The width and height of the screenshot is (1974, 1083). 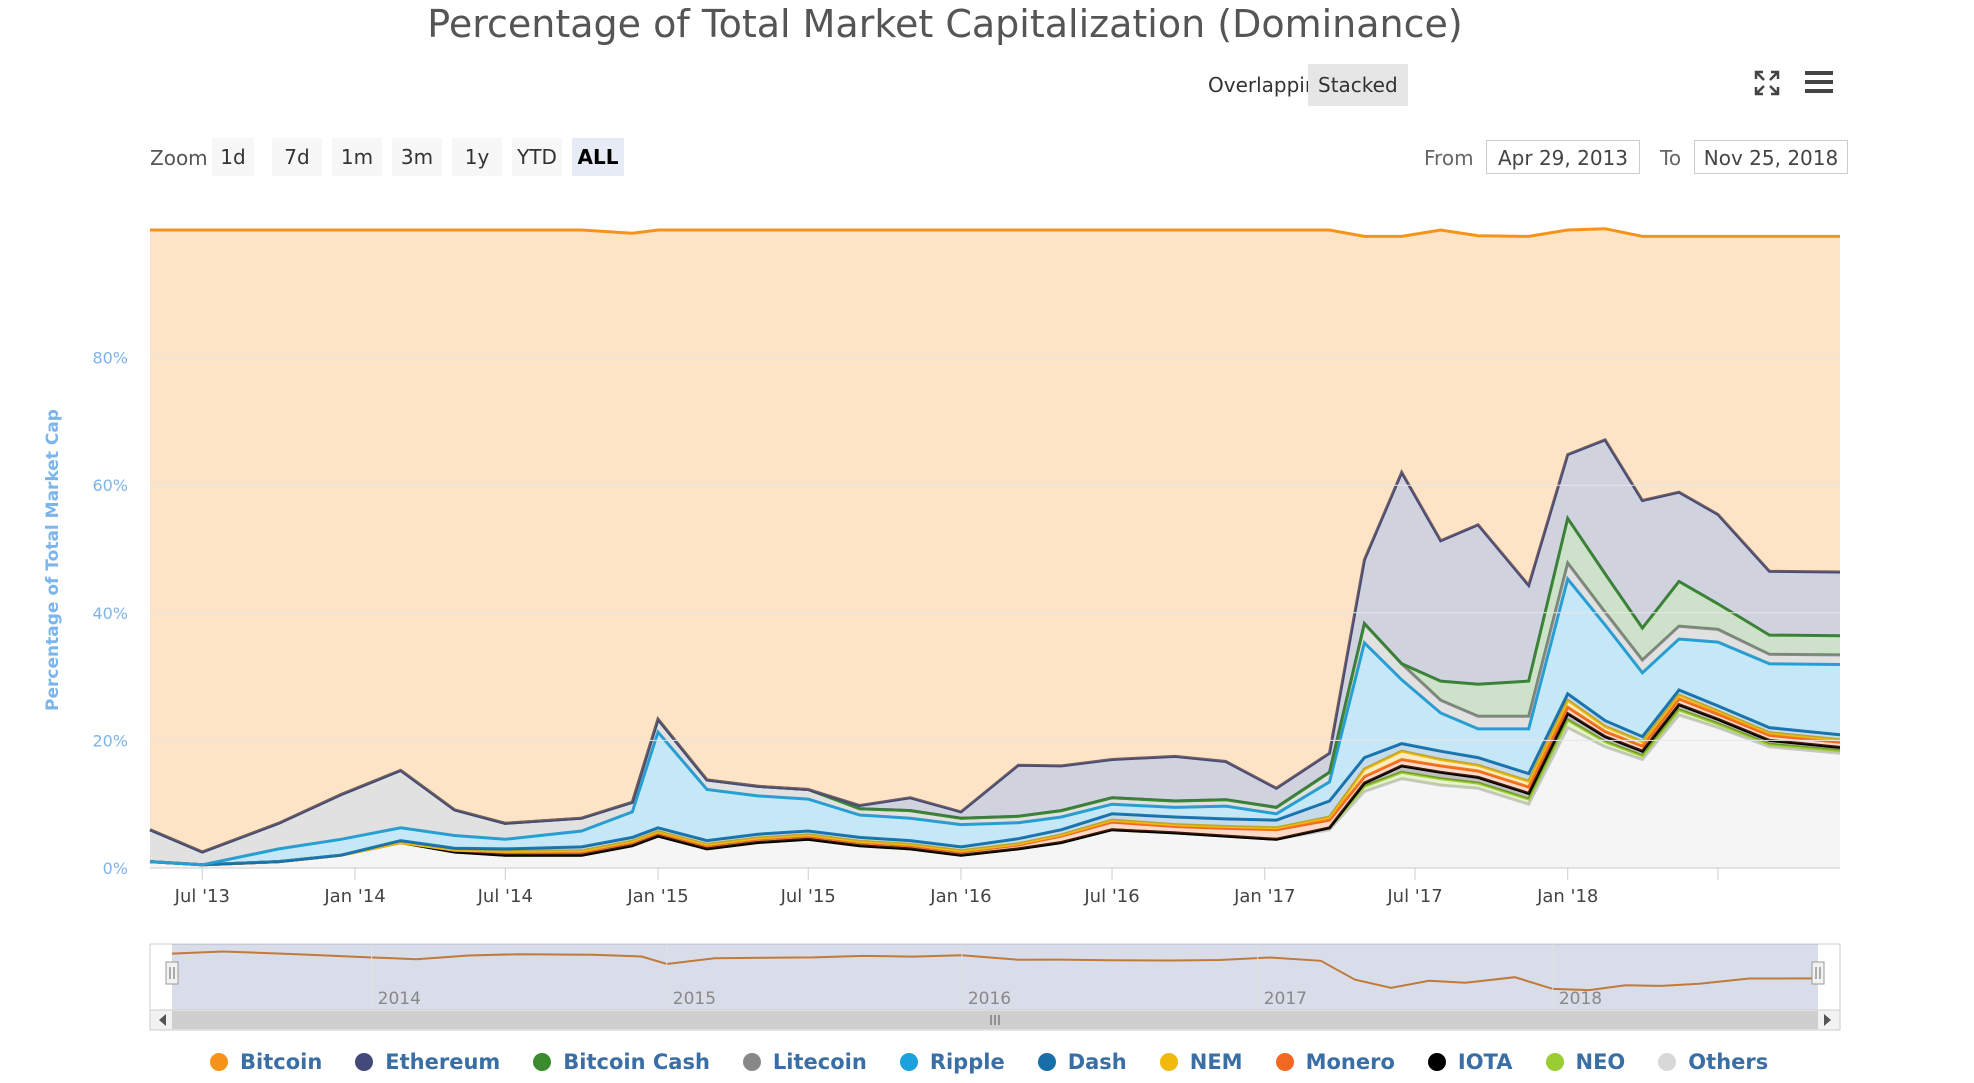 I want to click on zoom-1m-button: 1m, so click(x=357, y=157).